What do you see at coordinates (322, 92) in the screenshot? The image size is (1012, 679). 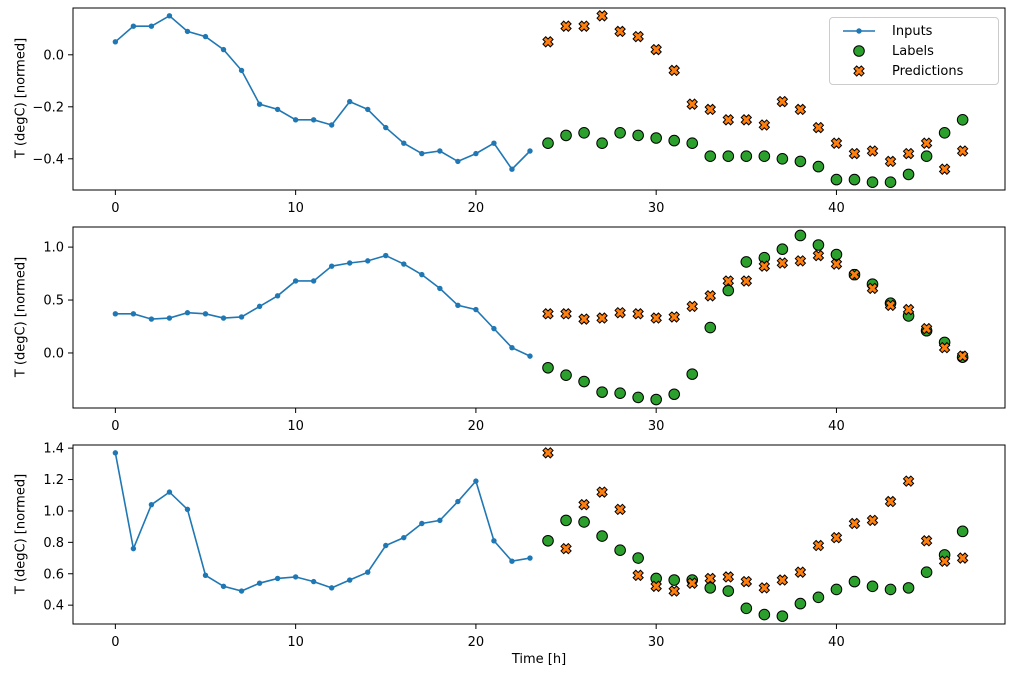 I see `inputs-line` at bounding box center [322, 92].